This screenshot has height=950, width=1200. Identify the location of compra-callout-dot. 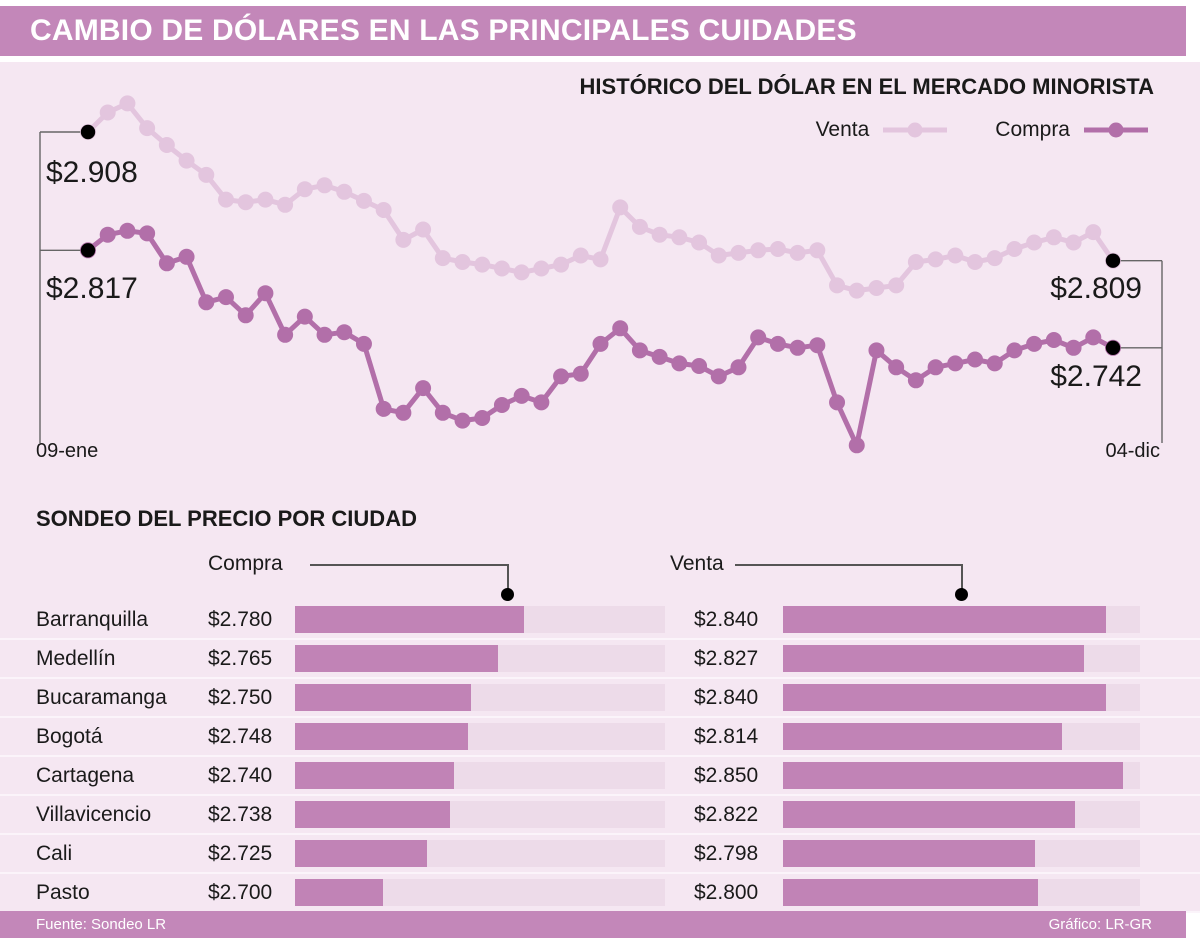
(507, 594).